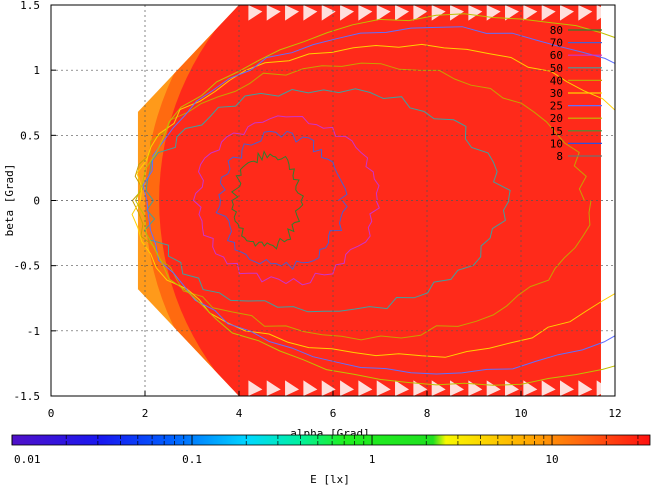 The width and height of the screenshot is (651, 486). Describe the element at coordinates (556, 43) in the screenshot. I see `legend-label: 70` at that location.